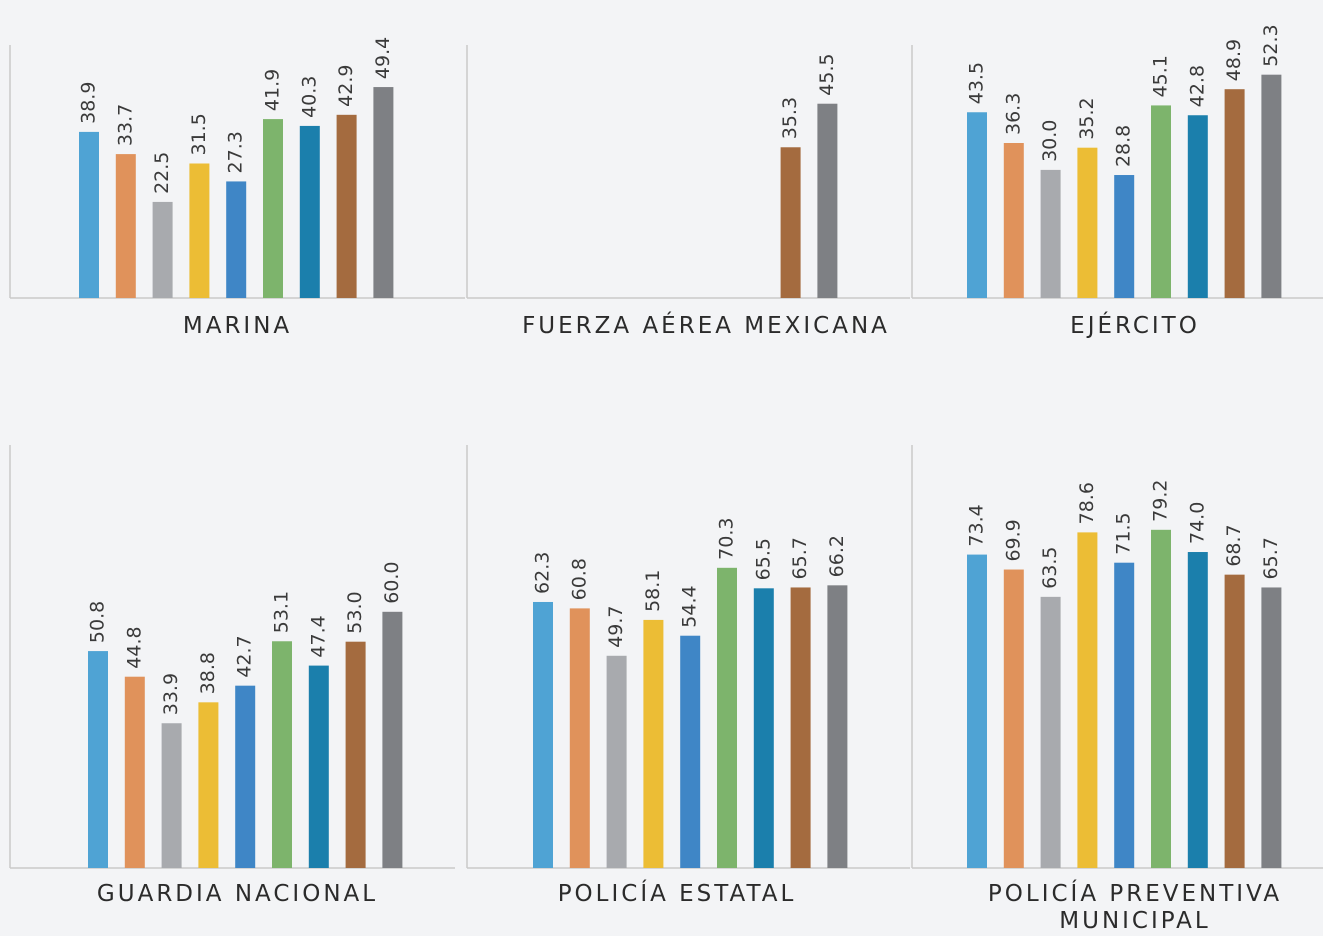 The image size is (1323, 936). I want to click on value-label: 60.8, so click(579, 579).